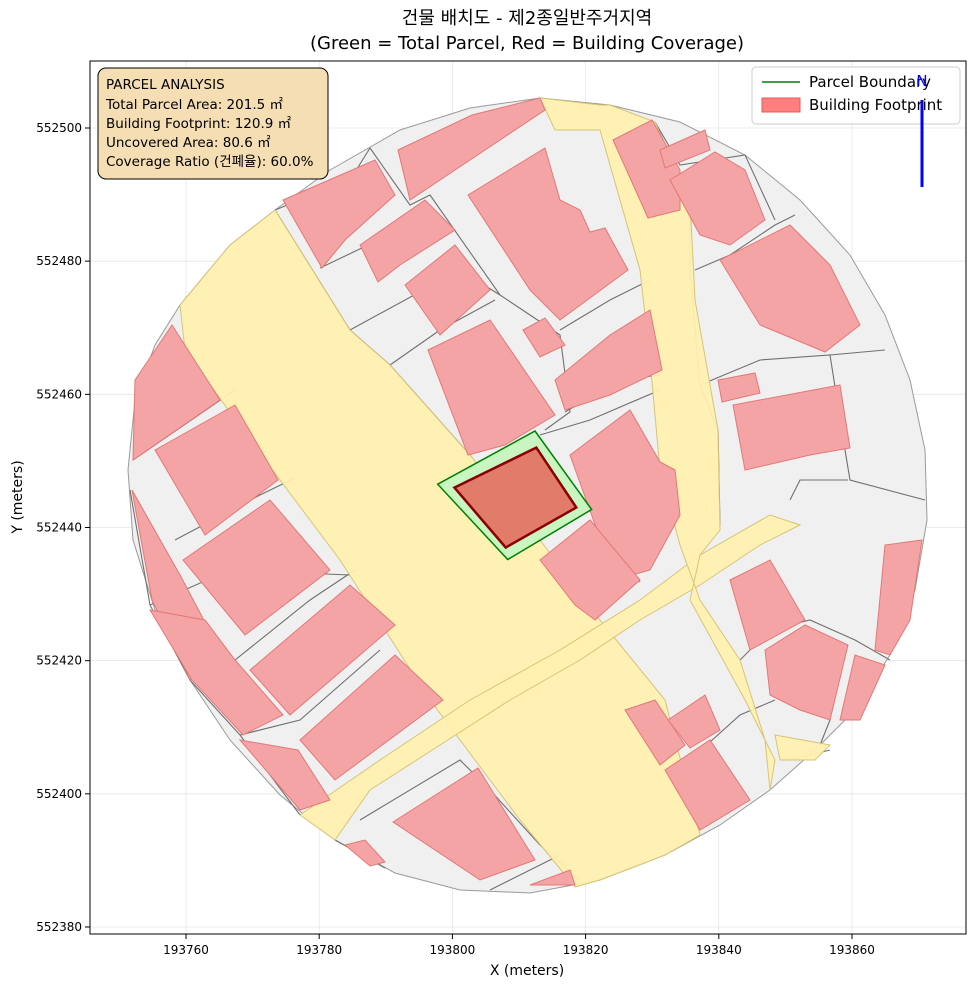  I want to click on x-axis-label: X (meters), so click(527, 971).